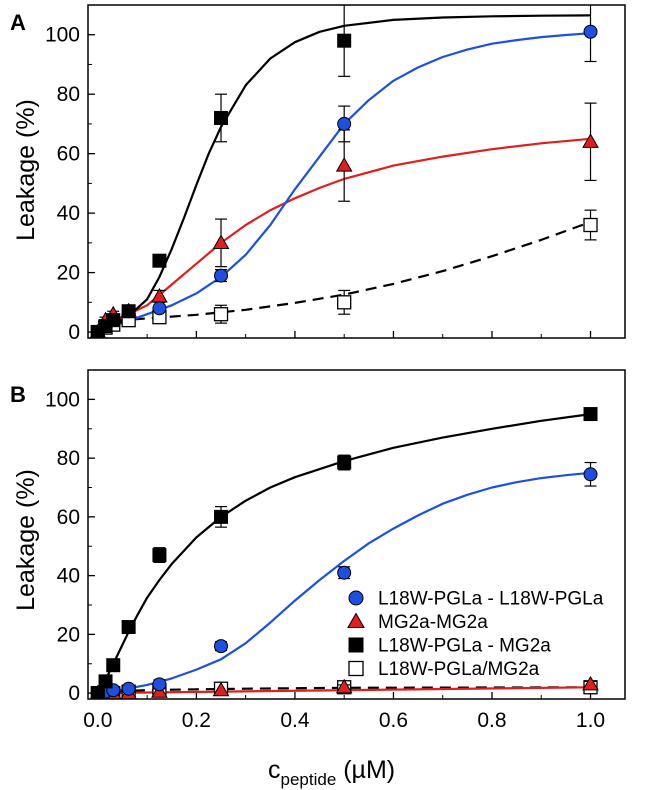 The width and height of the screenshot is (647, 790). I want to click on panel-a-y-axis-title: Leakage (%), so click(26, 170).